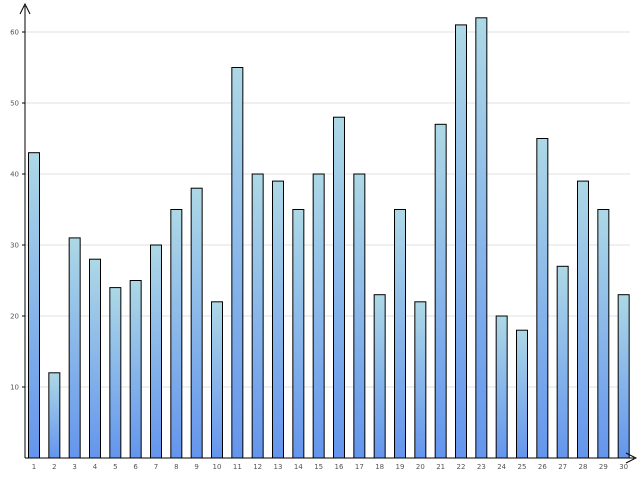 The image size is (640, 480). I want to click on y-axis-arrow, so click(25, 8).